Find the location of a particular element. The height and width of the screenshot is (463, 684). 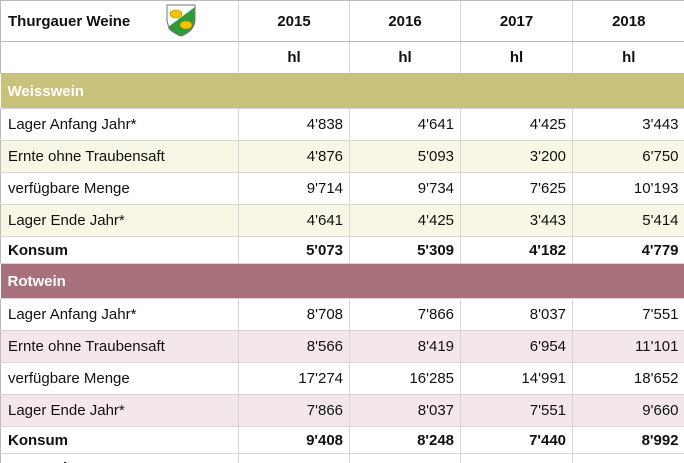

data-row: Lager Ende Jahr* 7'866 8'037 7'551 9'660 is located at coordinates (342, 410).